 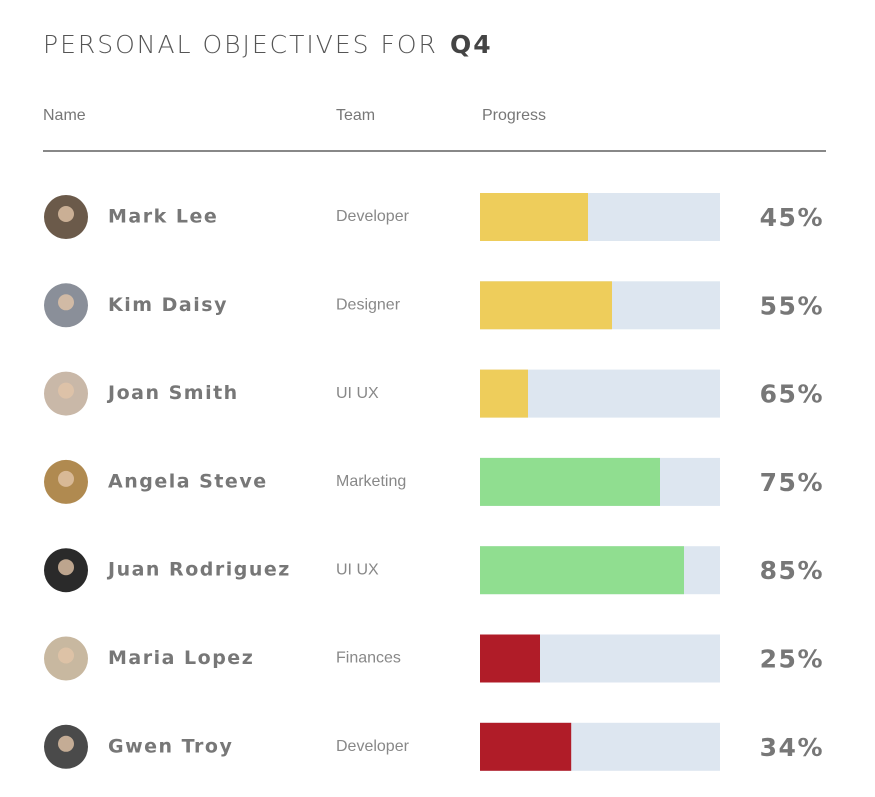 What do you see at coordinates (198, 570) in the screenshot?
I see `person-name: Juan Rodriguez` at bounding box center [198, 570].